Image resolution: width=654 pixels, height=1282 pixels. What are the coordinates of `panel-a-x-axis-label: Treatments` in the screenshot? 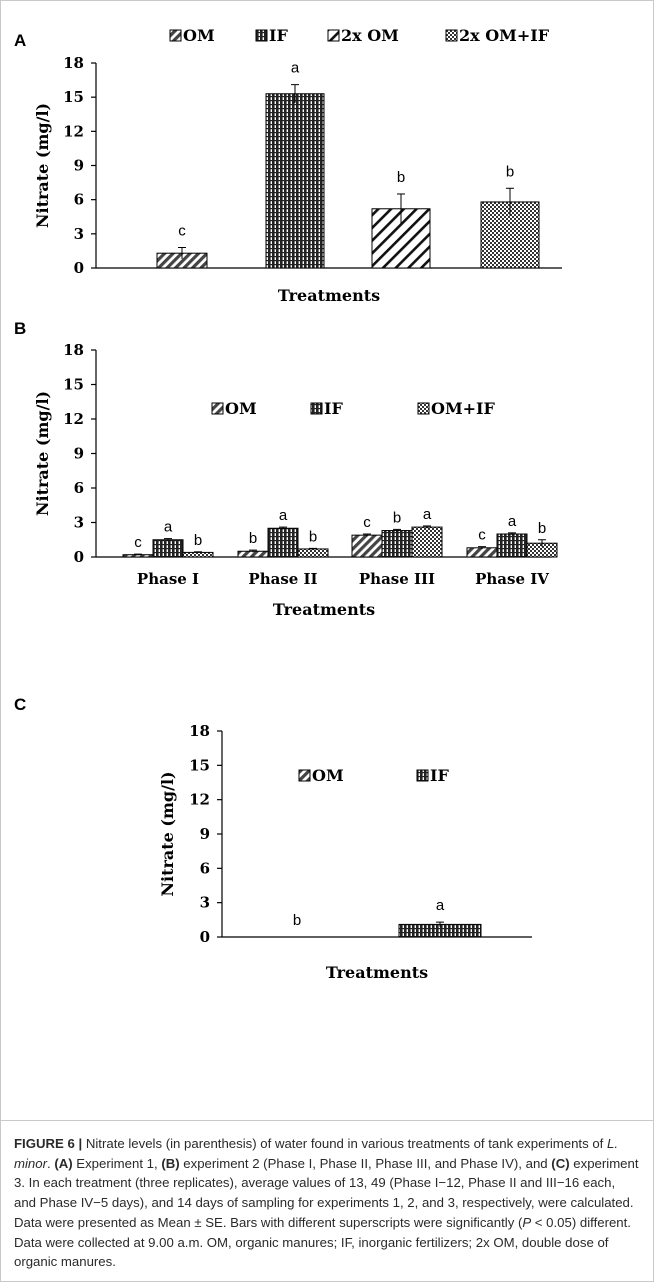 It's located at (329, 295).